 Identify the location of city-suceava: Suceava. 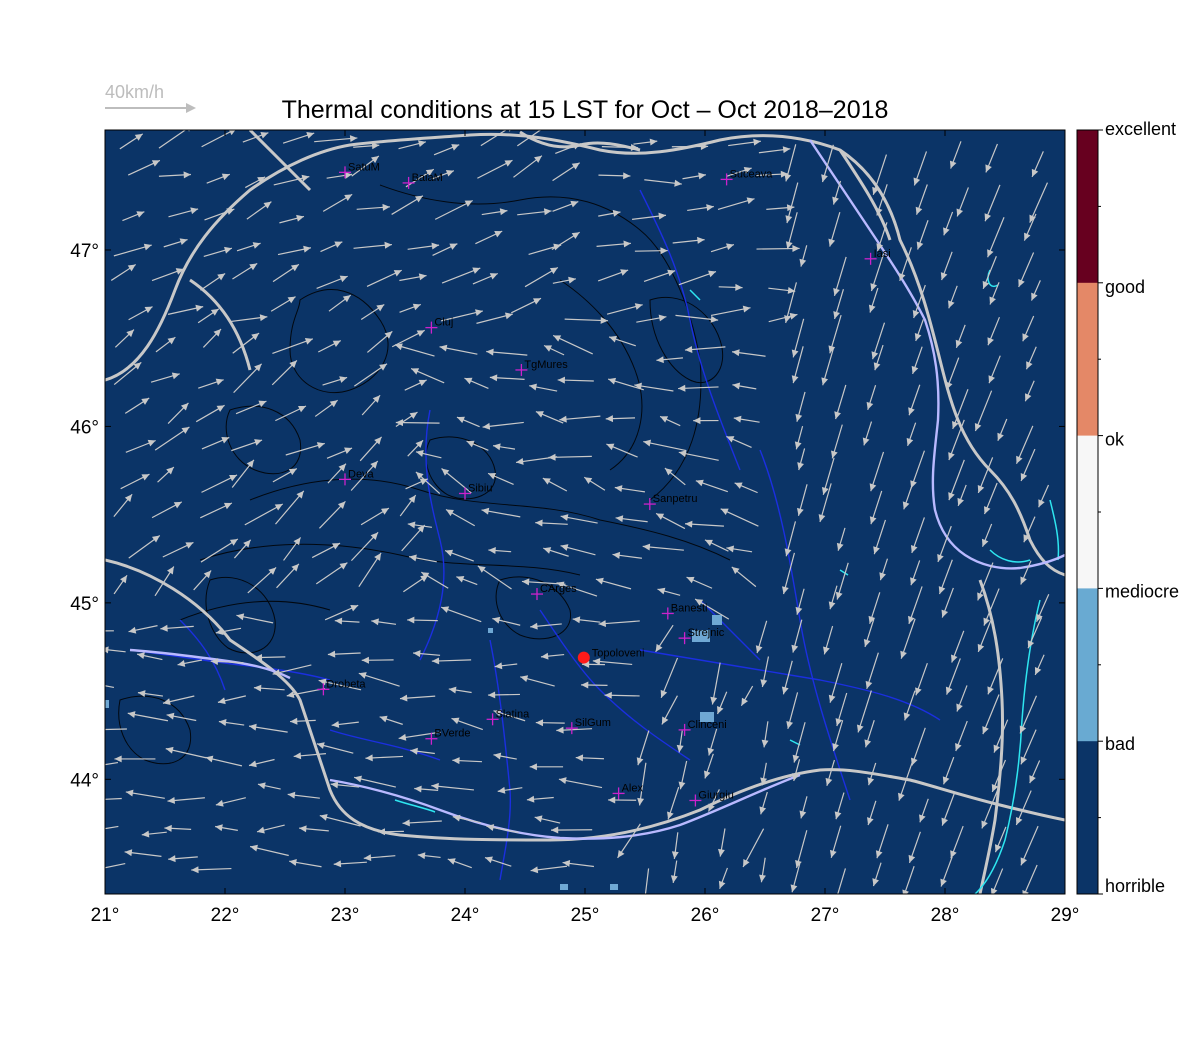
(746, 177).